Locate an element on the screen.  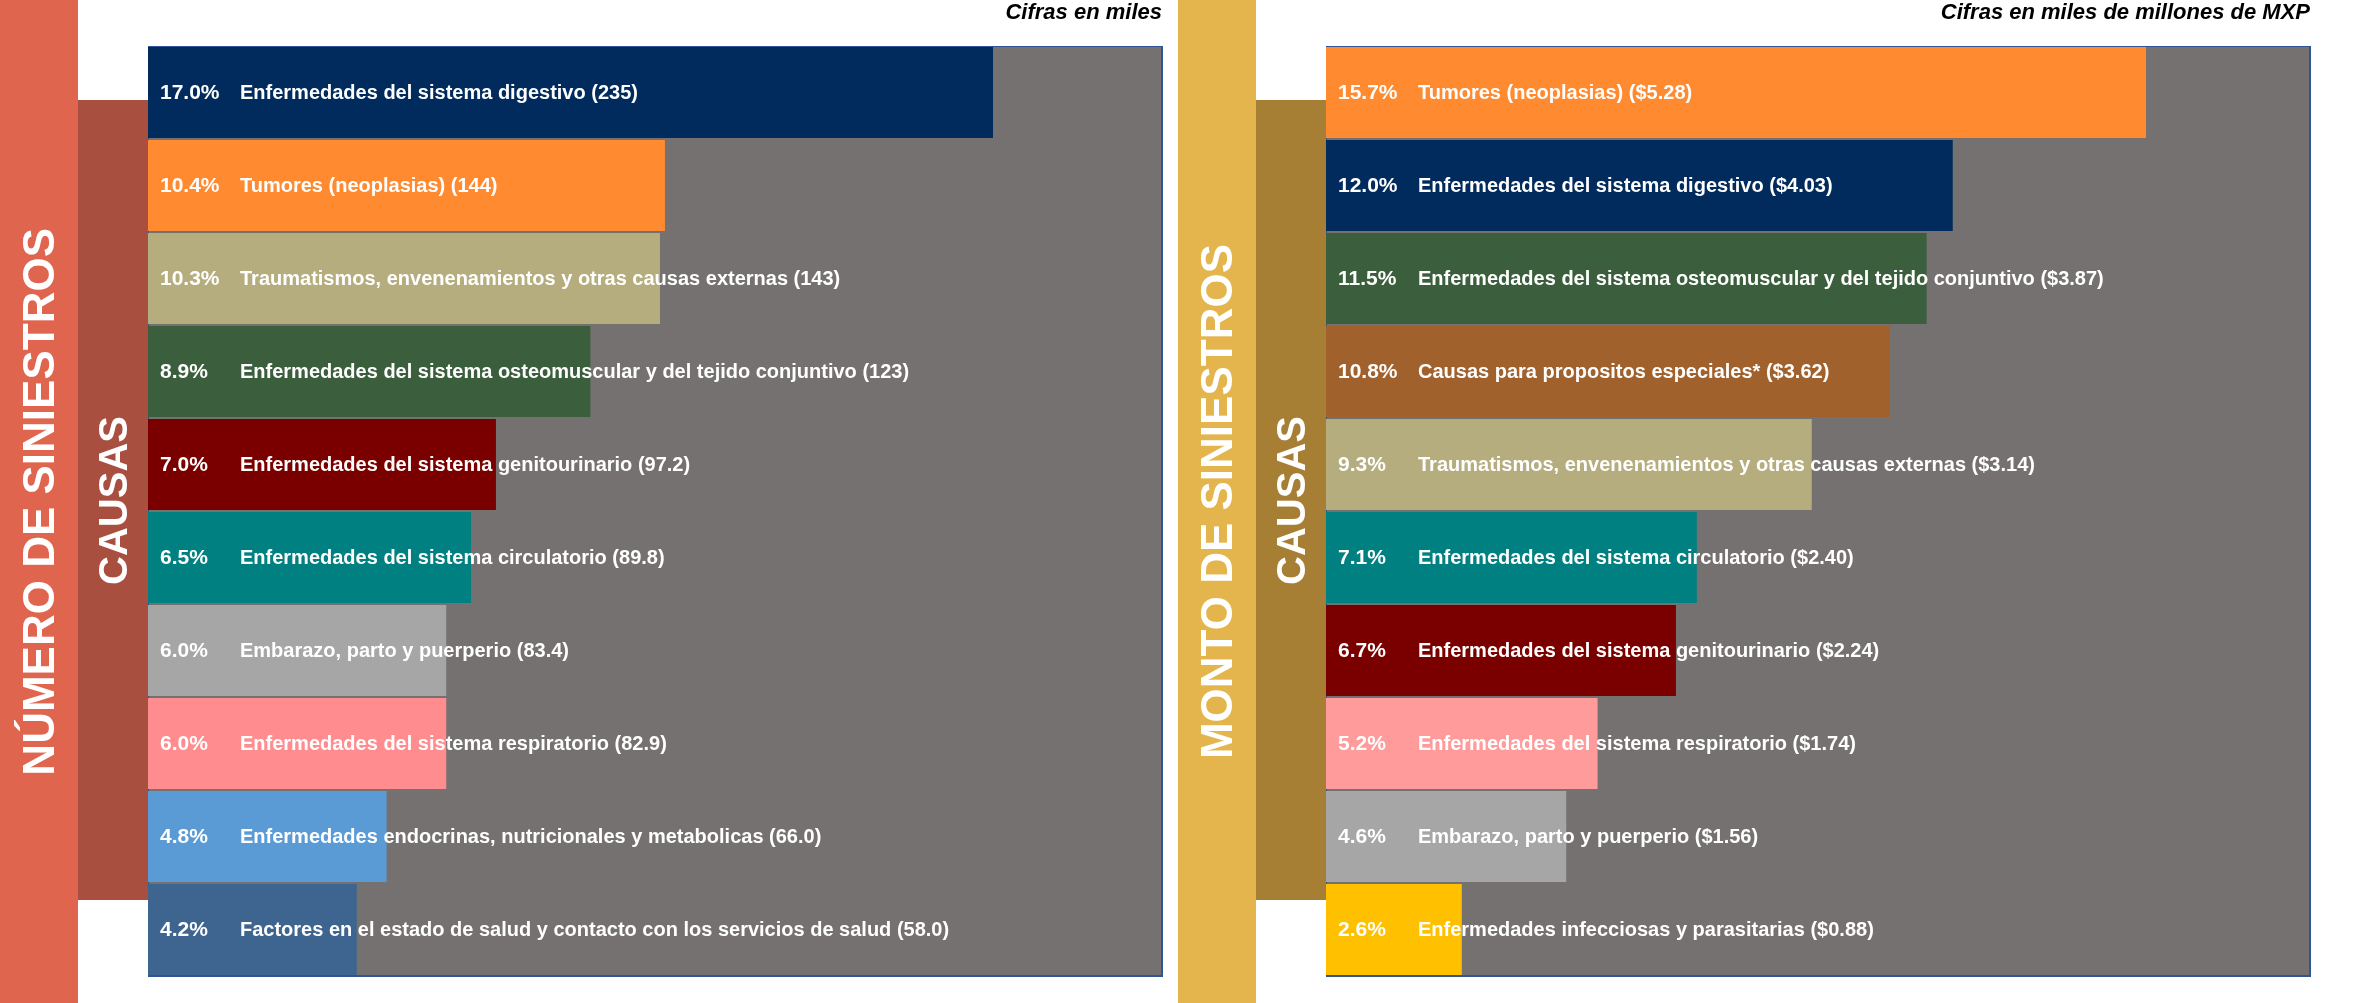
data-label: 12.0% is located at coordinates (1368, 184).